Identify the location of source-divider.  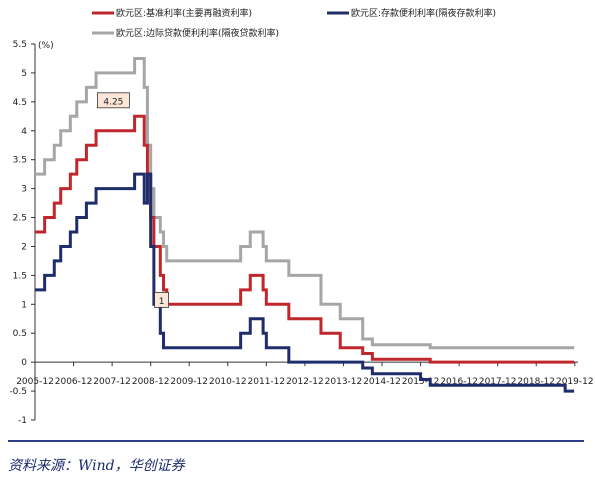
(296, 441).